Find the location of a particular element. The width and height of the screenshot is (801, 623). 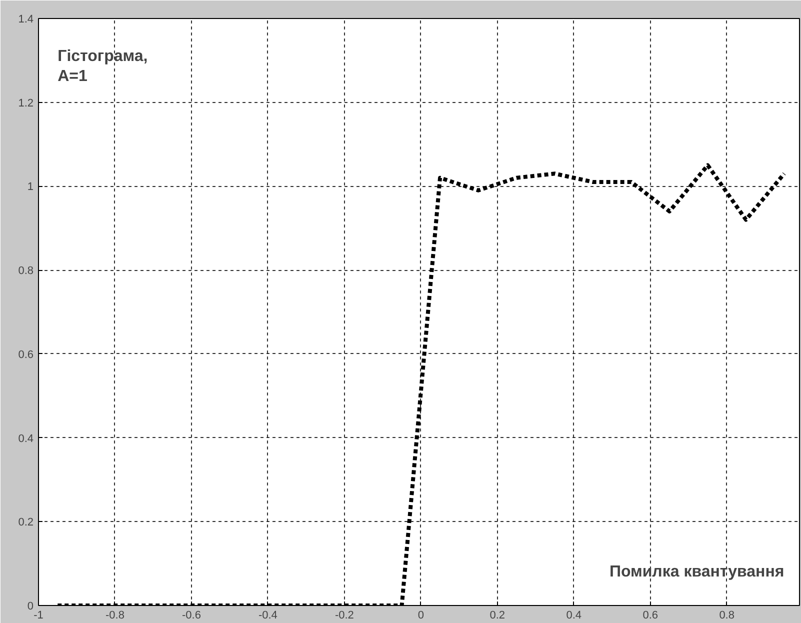

x-tick-label: -0.2 is located at coordinates (344, 616).